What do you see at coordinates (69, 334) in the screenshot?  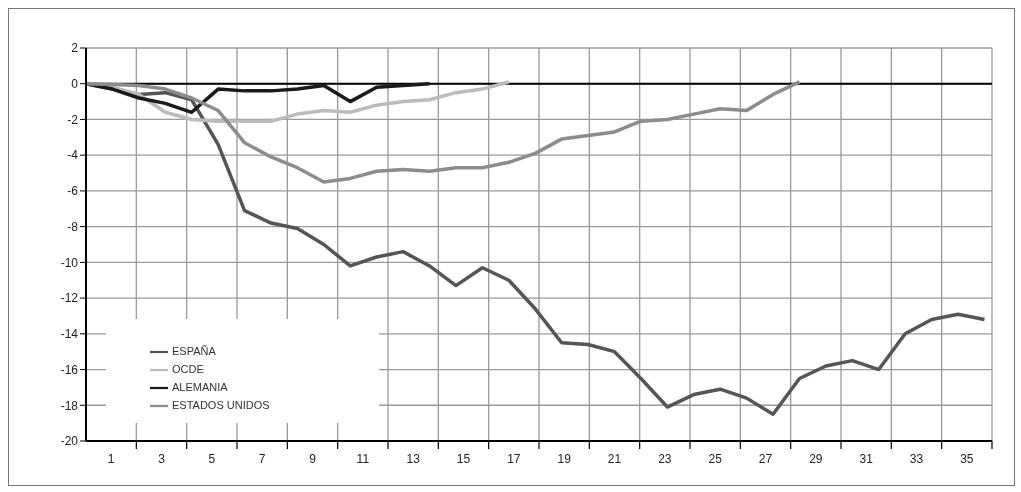 I see `y-tick-label: -14` at bounding box center [69, 334].